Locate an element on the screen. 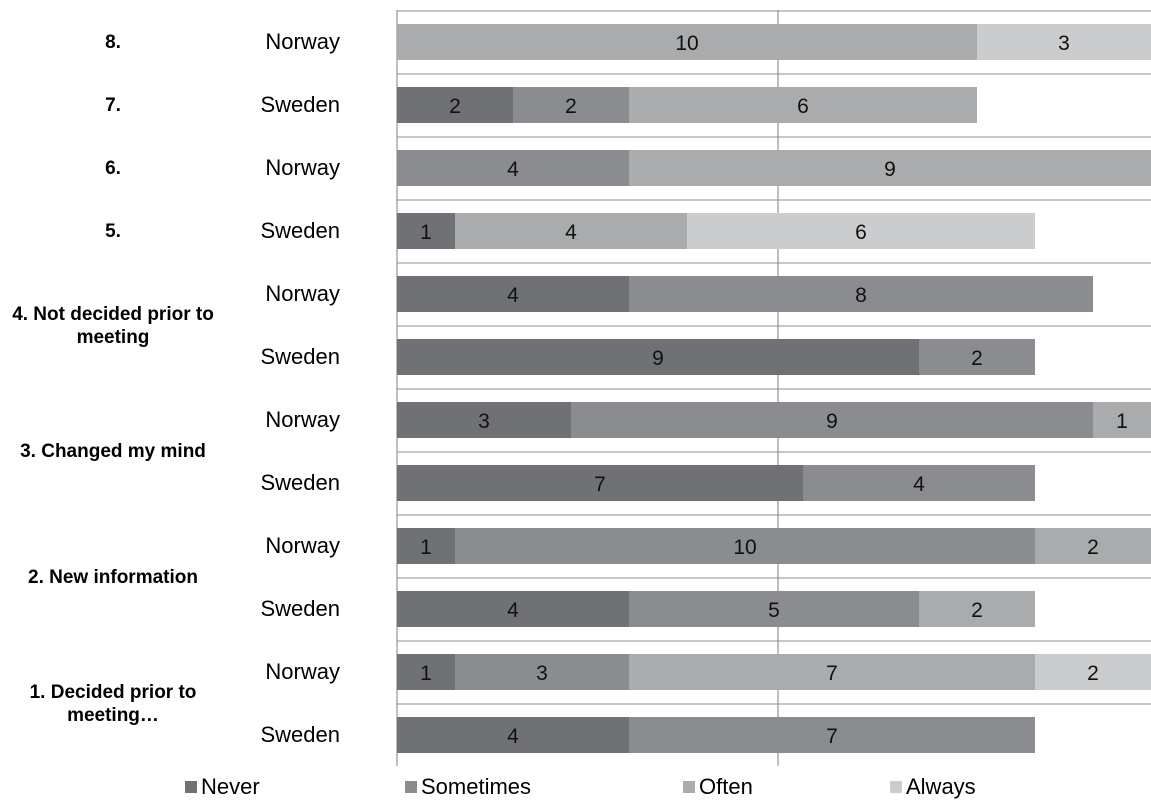 The image size is (1151, 805). legend-label: Often is located at coordinates (726, 786).